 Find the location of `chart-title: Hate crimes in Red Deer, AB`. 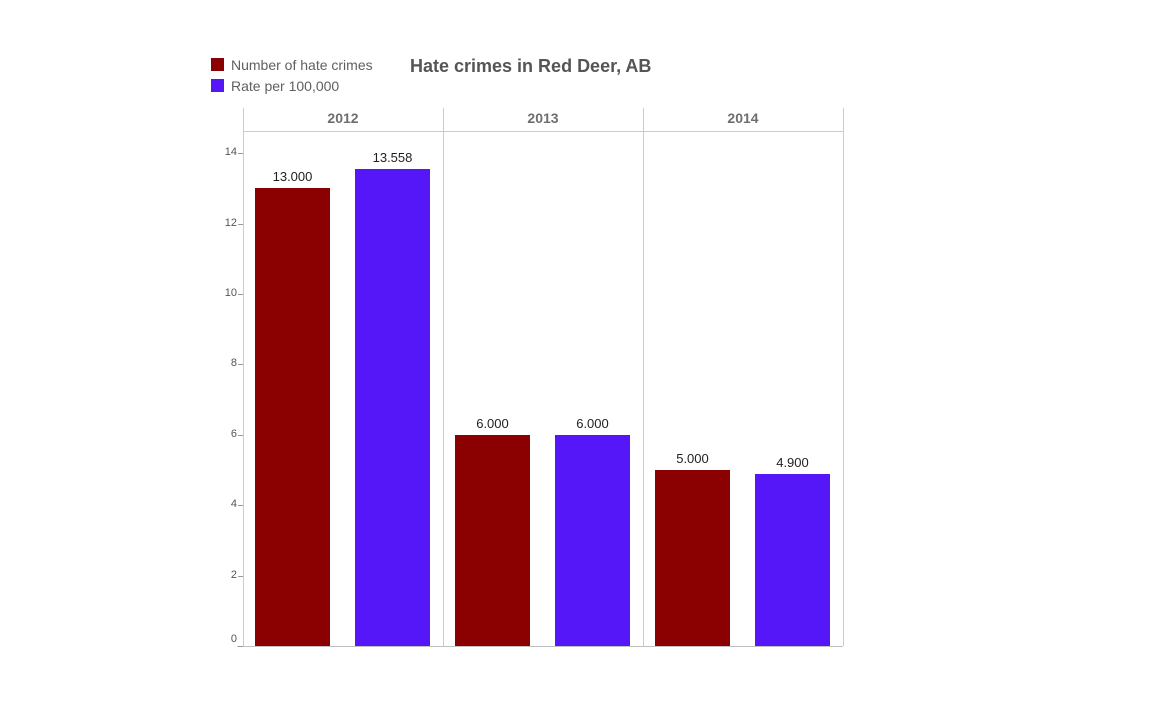

chart-title: Hate crimes in Red Deer, AB is located at coordinates (531, 66).